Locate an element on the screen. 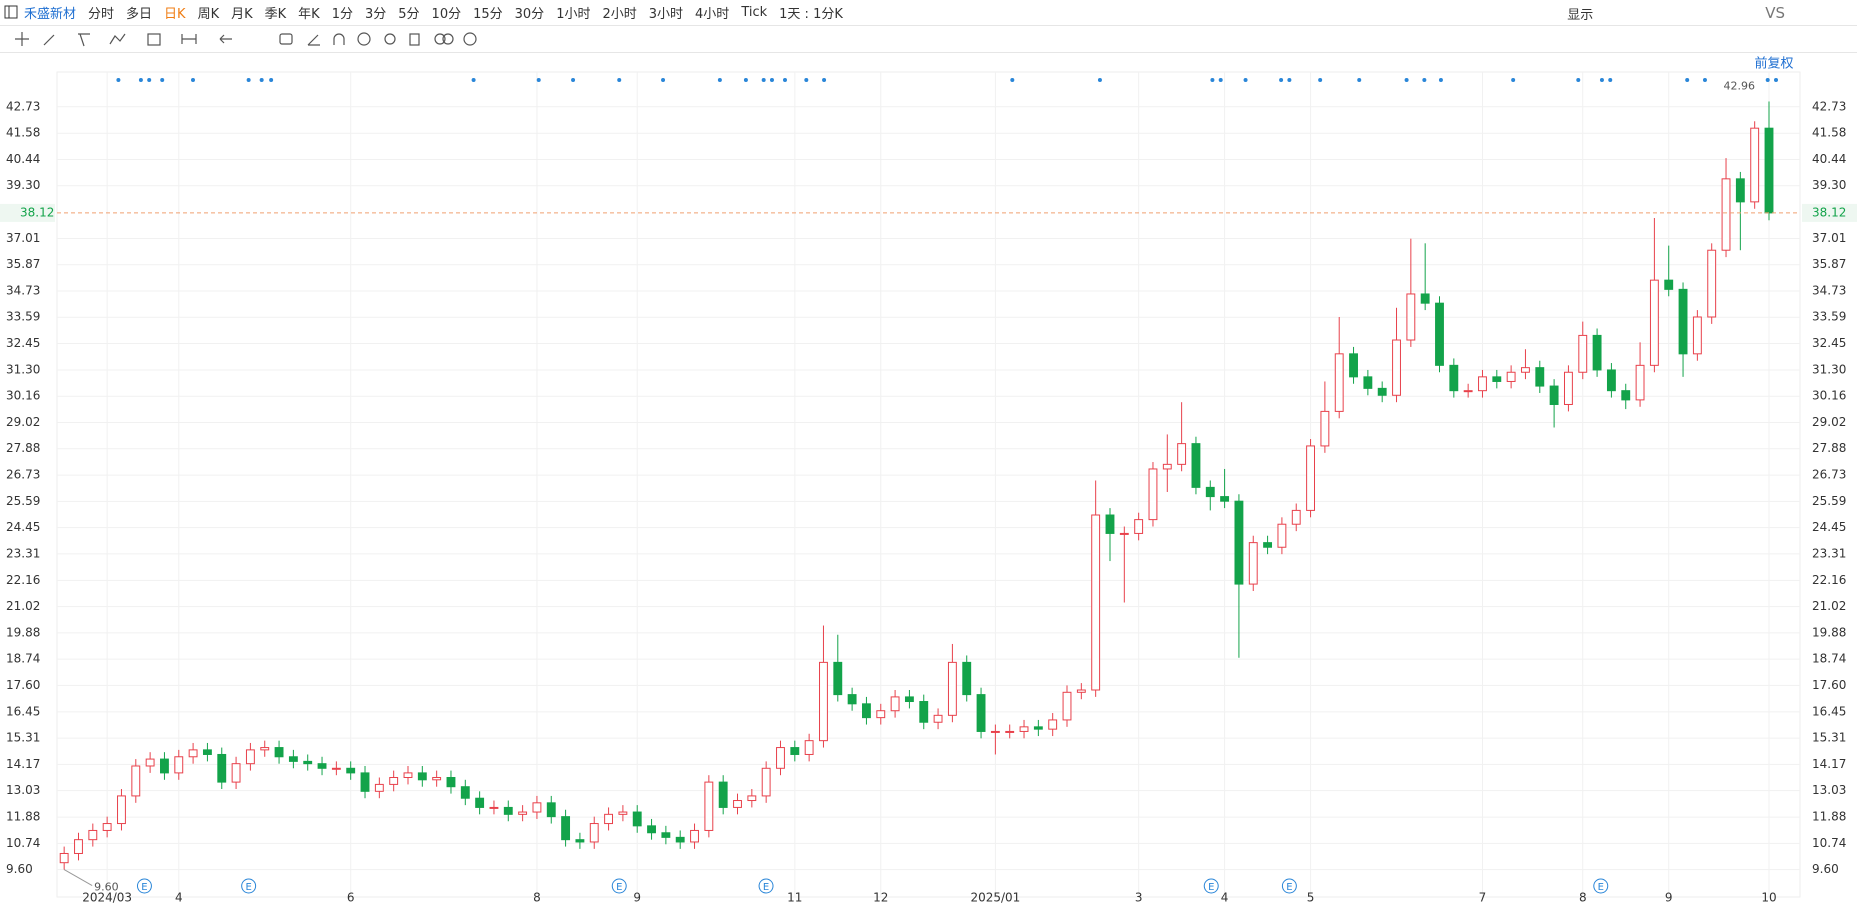  fib-icon is located at coordinates (84, 40).